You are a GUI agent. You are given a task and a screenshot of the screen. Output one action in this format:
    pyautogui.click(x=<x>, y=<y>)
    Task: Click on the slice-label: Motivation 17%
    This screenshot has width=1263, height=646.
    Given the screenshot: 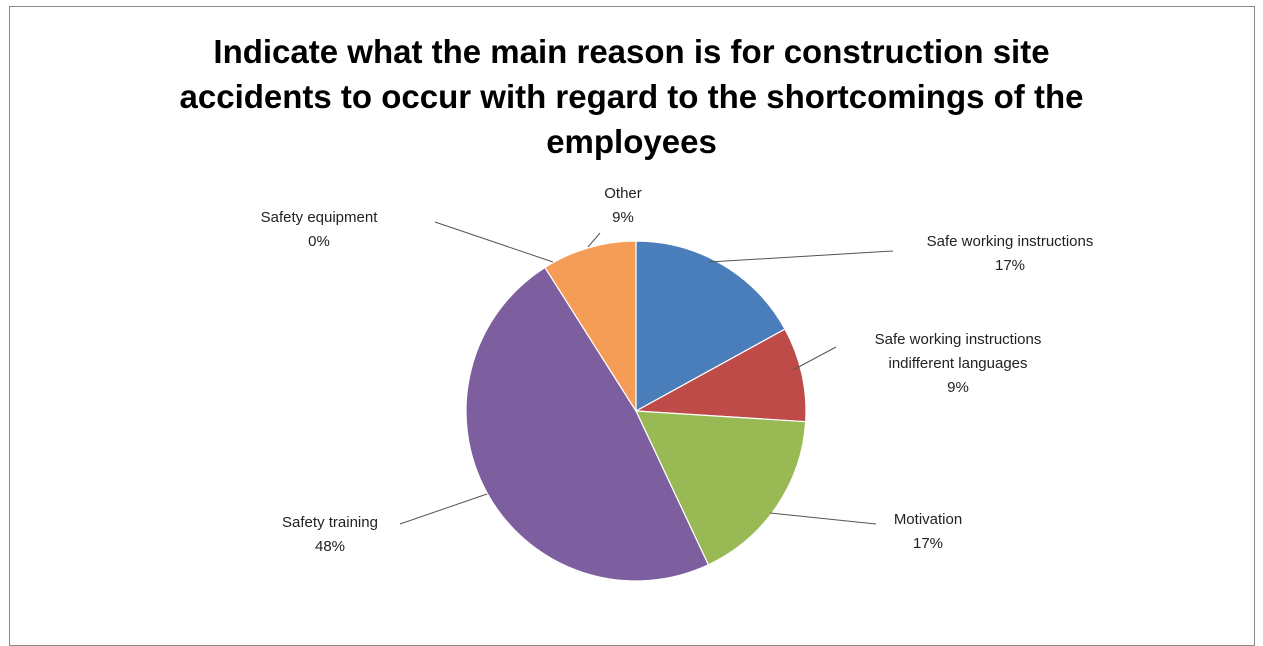 What is the action you would take?
    pyautogui.click(x=928, y=531)
    